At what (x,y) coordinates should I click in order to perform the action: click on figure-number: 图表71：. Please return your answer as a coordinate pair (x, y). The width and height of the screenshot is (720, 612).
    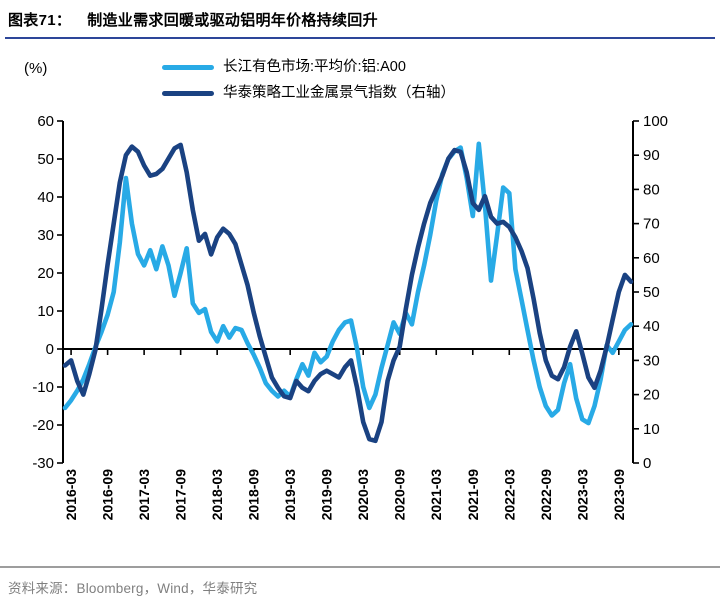
    Looking at the image, I should click on (40, 20).